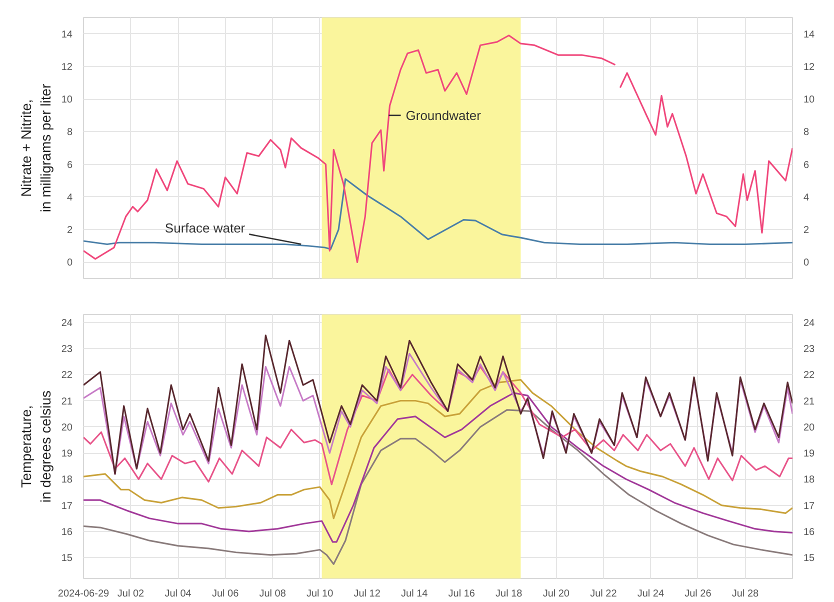 The image size is (834, 602). What do you see at coordinates (69, 132) in the screenshot?
I see `y-tick-label: 8` at bounding box center [69, 132].